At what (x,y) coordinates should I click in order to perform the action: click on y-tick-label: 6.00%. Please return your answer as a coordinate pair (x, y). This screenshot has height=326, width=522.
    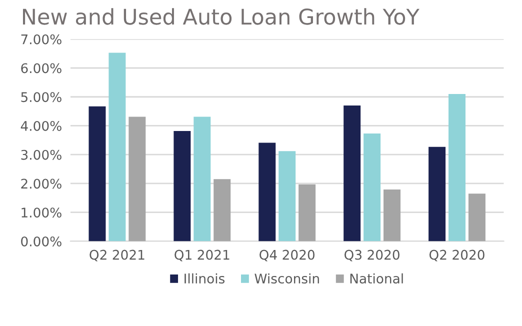
    Looking at the image, I should click on (41, 68).